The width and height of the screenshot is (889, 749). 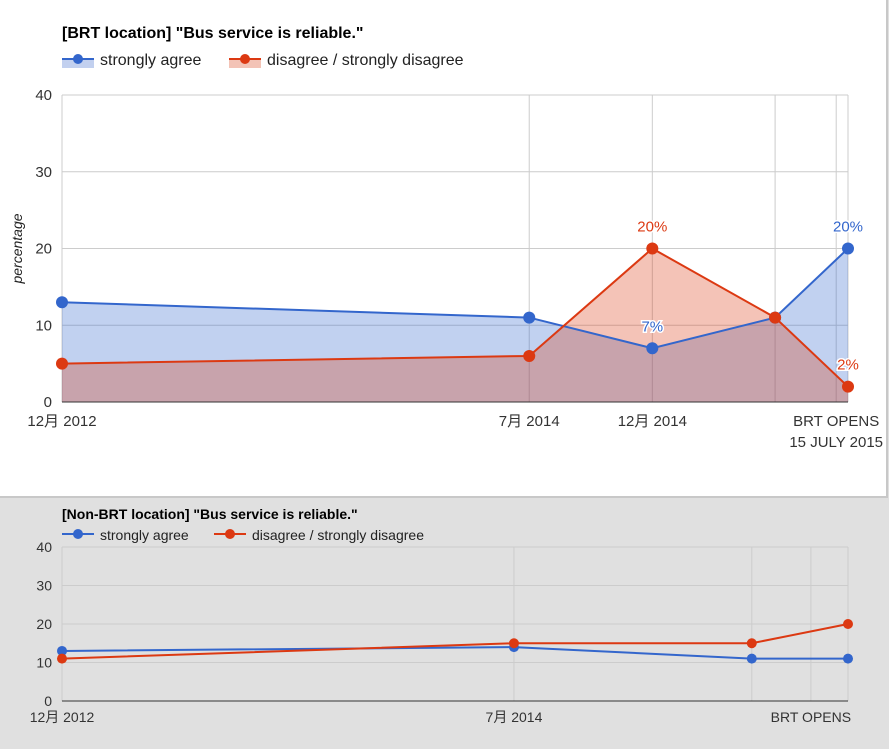 I want to click on x-tick-label-2: 15 JULY 2015, so click(x=836, y=442).